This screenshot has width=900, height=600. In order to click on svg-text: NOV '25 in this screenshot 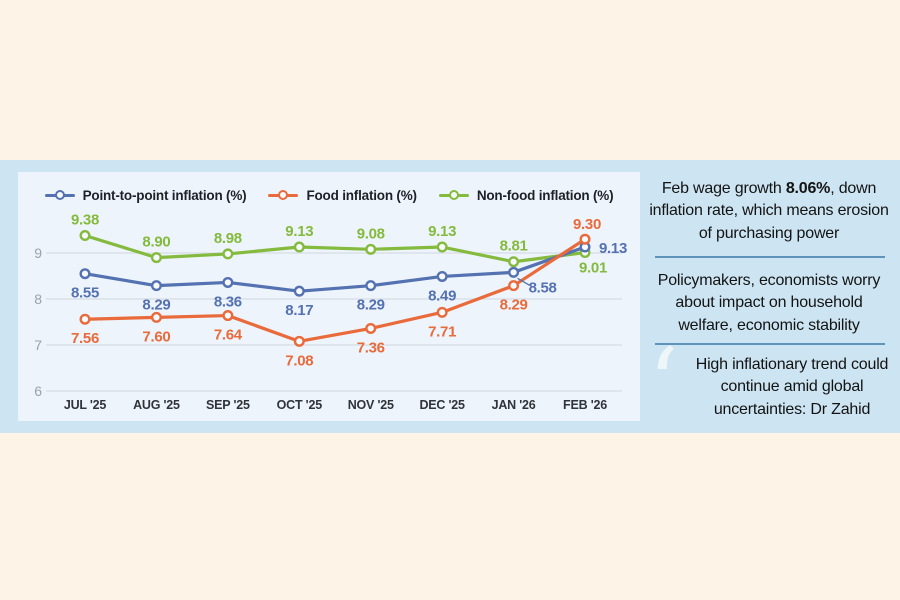, I will do `click(371, 405)`.